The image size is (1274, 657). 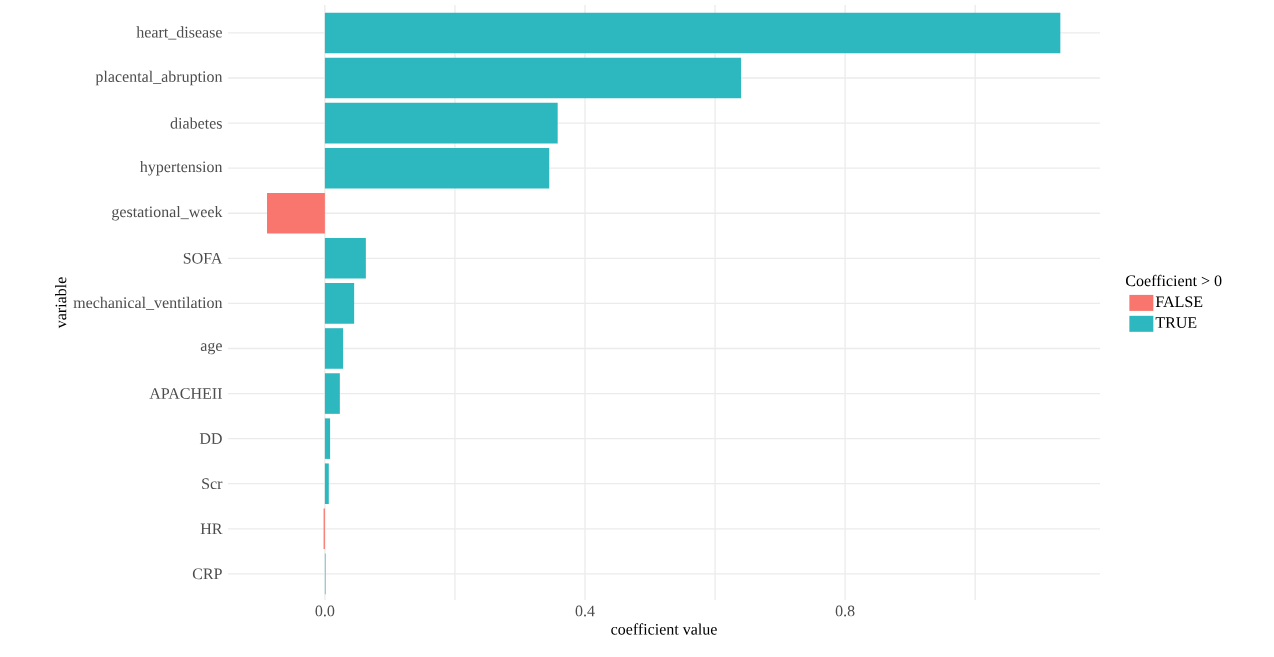 What do you see at coordinates (185, 393) in the screenshot?
I see `y-tick-label: APACHEII` at bounding box center [185, 393].